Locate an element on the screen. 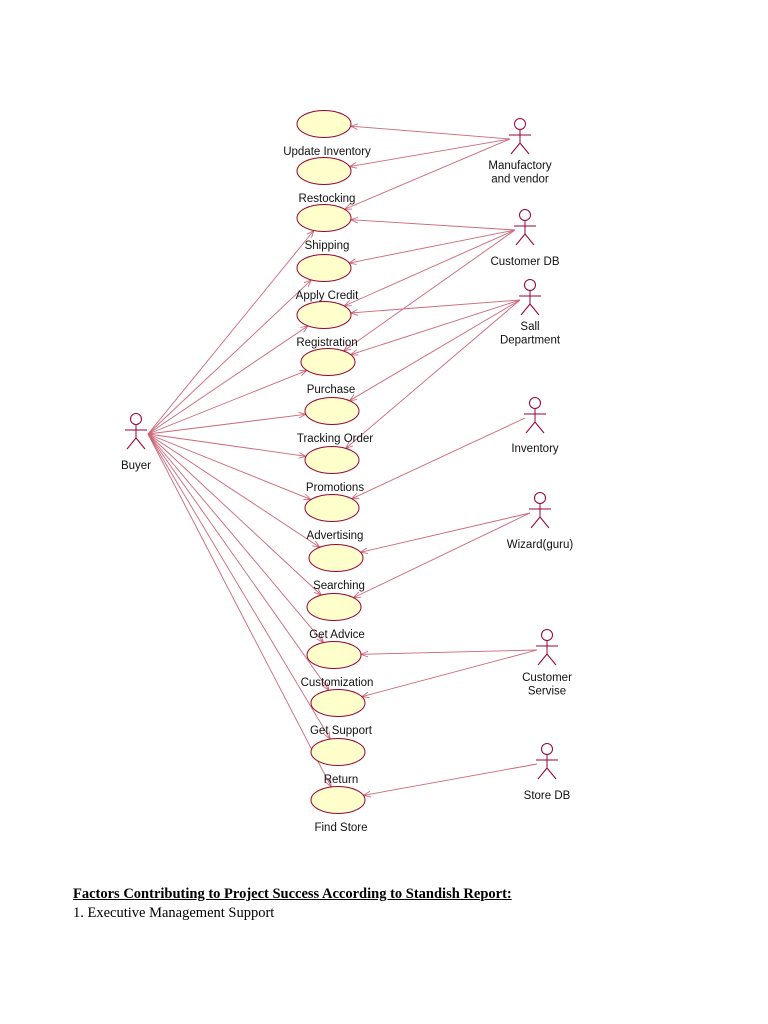  use-case-return: Return is located at coordinates (338, 762).